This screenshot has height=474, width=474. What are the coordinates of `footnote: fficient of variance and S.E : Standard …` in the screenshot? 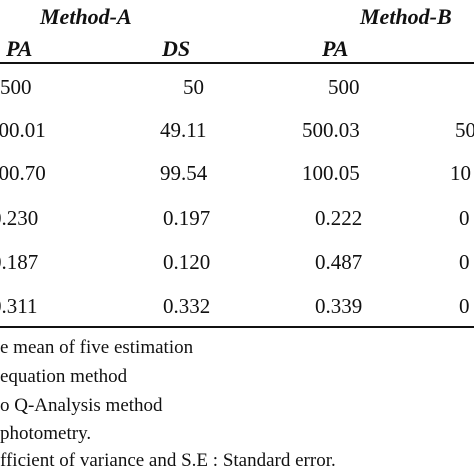 It's located at (168, 460).